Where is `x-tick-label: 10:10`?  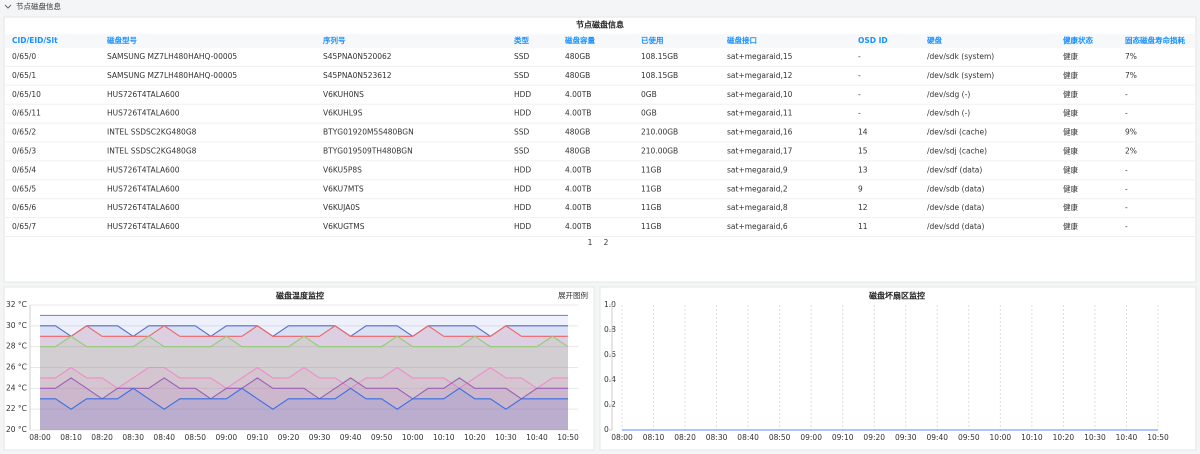 x-tick-label: 10:10 is located at coordinates (1032, 437).